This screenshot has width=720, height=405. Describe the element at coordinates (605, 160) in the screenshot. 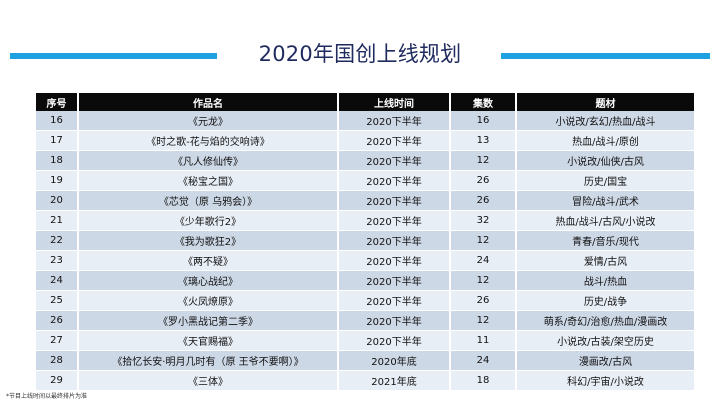

I see `cell-genre: 小说改/仙侠/古风` at that location.